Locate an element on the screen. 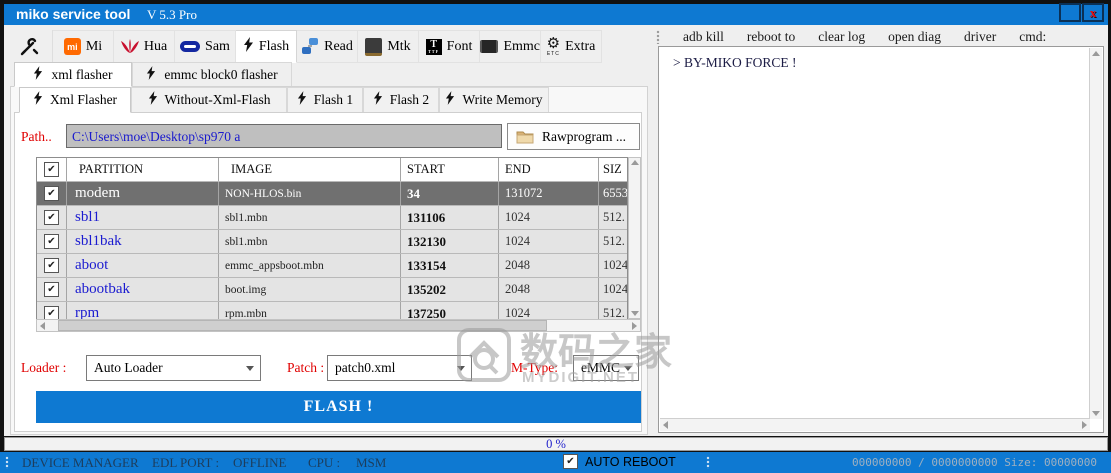  col-start: START is located at coordinates (450, 169).